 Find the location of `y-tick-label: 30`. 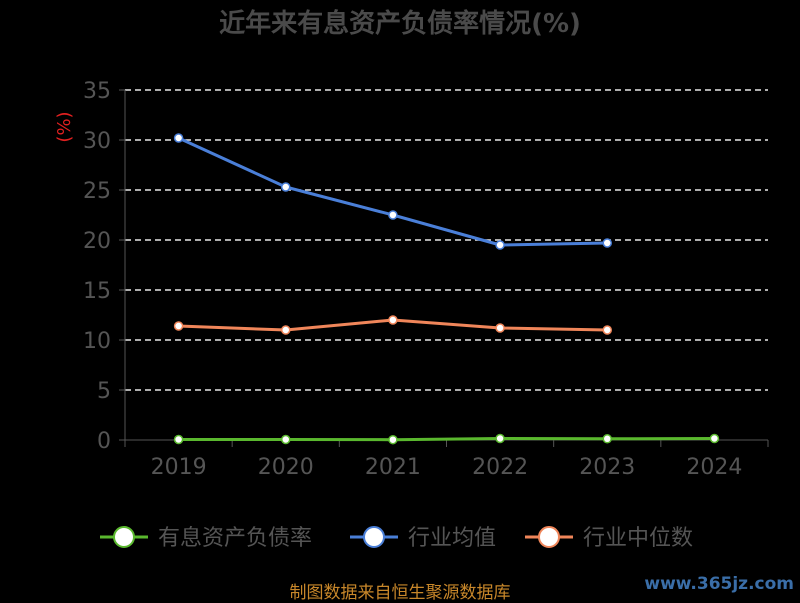

y-tick-label: 30 is located at coordinates (97, 141).